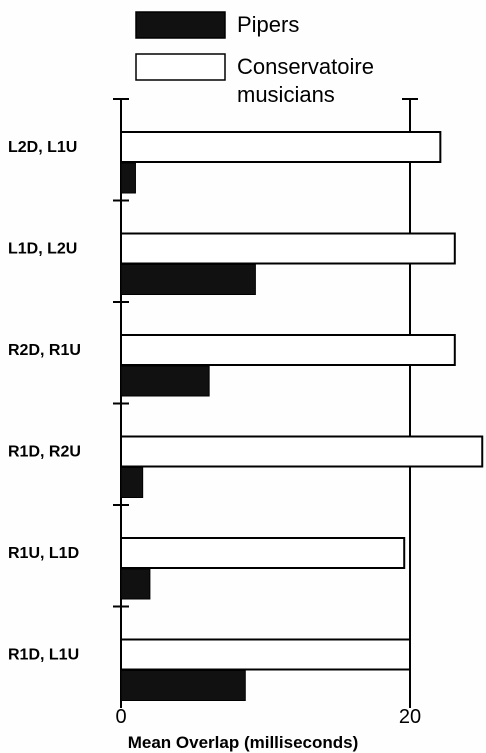 This screenshot has width=486, height=753. Describe the element at coordinates (243, 742) in the screenshot. I see `x-axis-title: Mean Overlap (milliseconds)` at that location.